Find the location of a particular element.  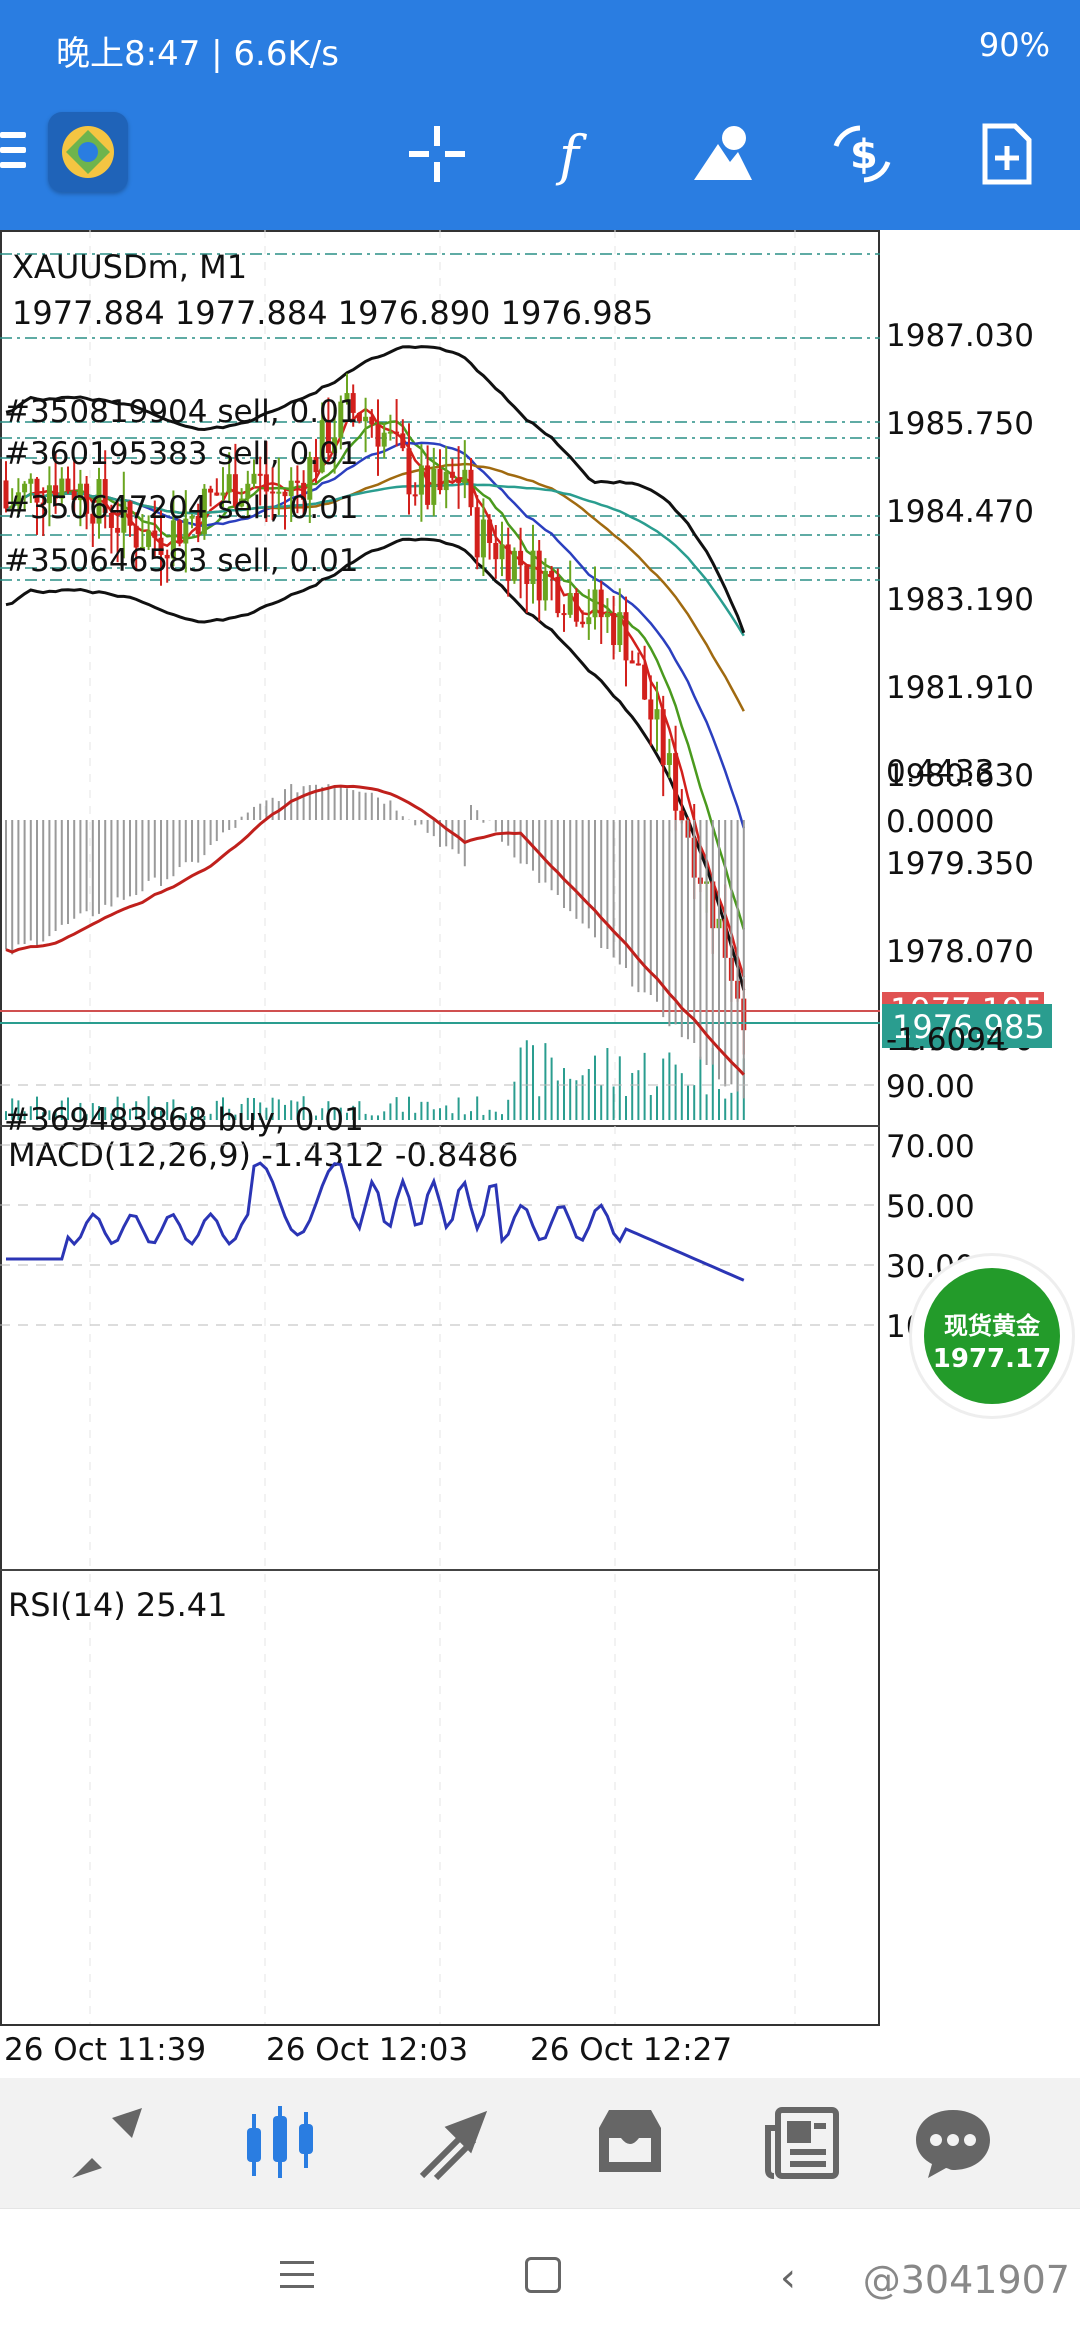

order-label: #350647204 sell, 0.01 is located at coordinates (181, 508).